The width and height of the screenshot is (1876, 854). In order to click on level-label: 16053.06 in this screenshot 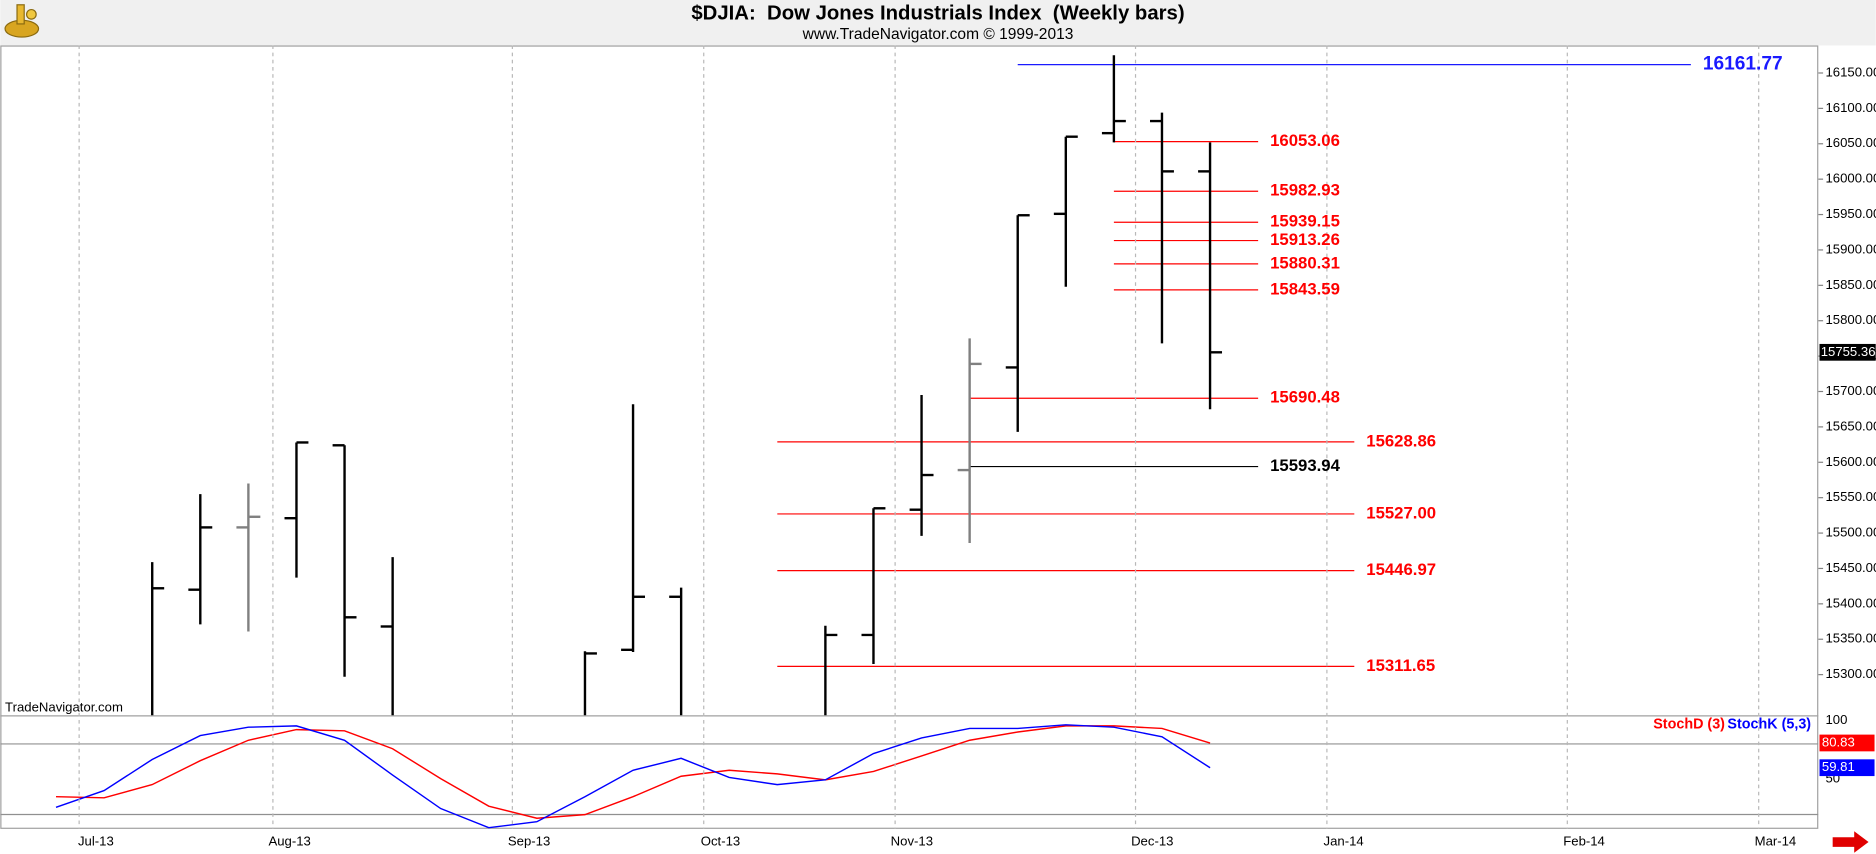, I will do `click(1305, 140)`.